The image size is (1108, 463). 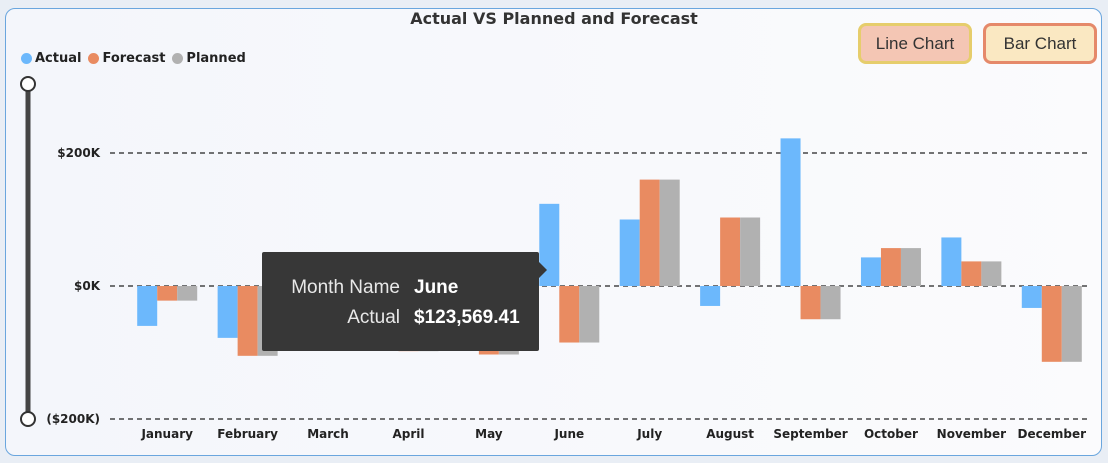 What do you see at coordinates (890, 267) in the screenshot?
I see `bar-forecast-october` at bounding box center [890, 267].